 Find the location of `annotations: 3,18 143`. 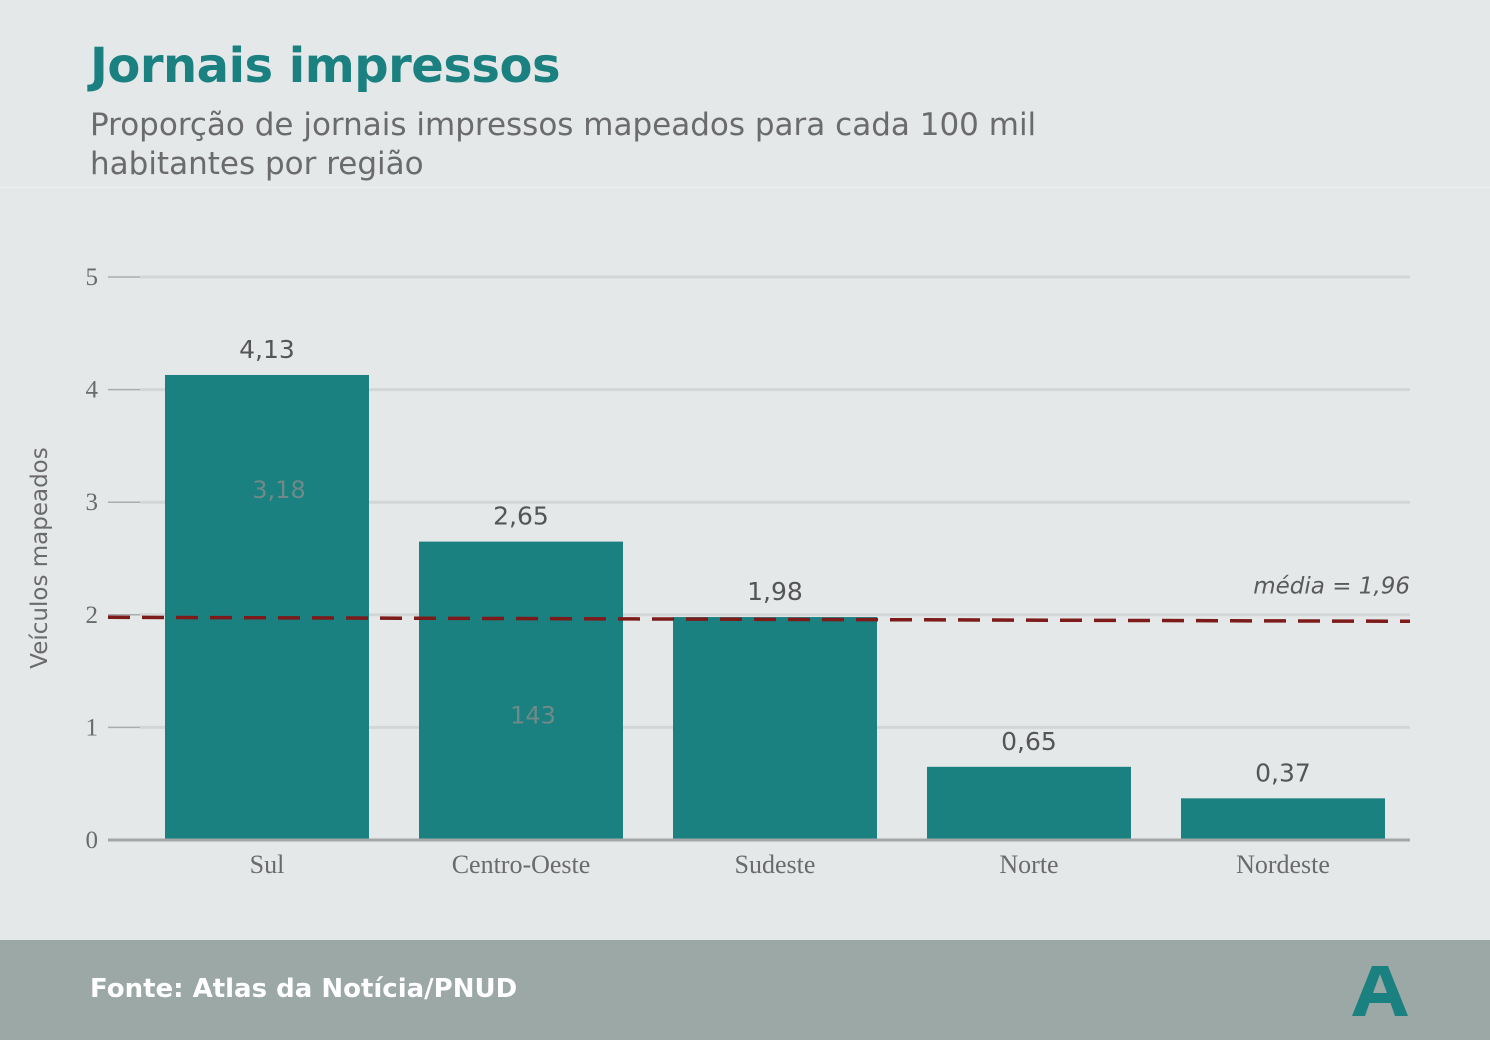

annotations: 3,18 143 is located at coordinates (404, 602).